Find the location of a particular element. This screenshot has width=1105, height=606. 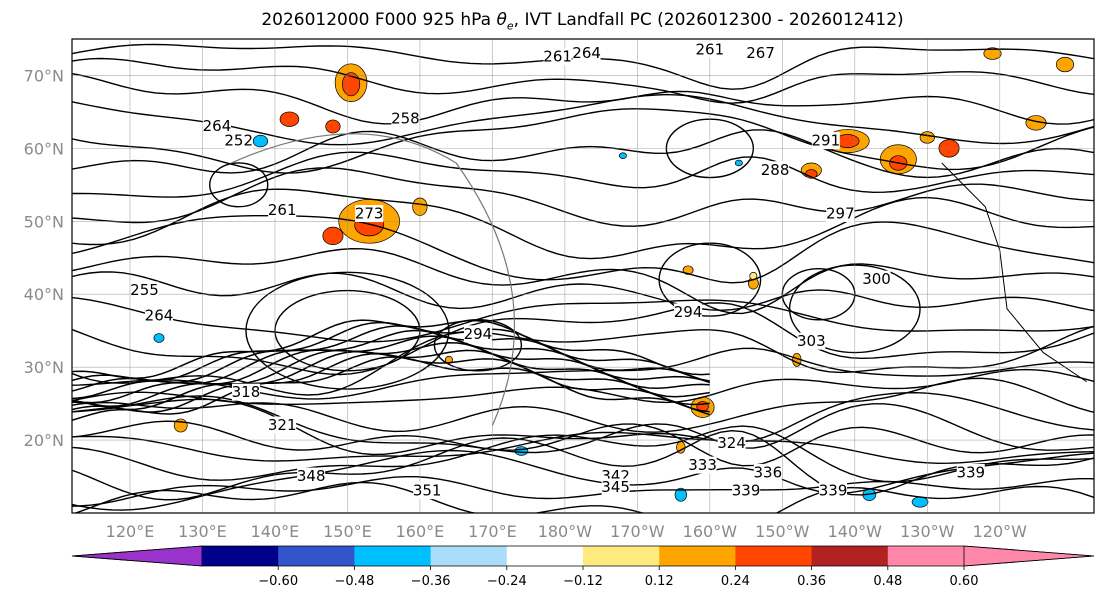

contour-label: 288 is located at coordinates (775, 170).